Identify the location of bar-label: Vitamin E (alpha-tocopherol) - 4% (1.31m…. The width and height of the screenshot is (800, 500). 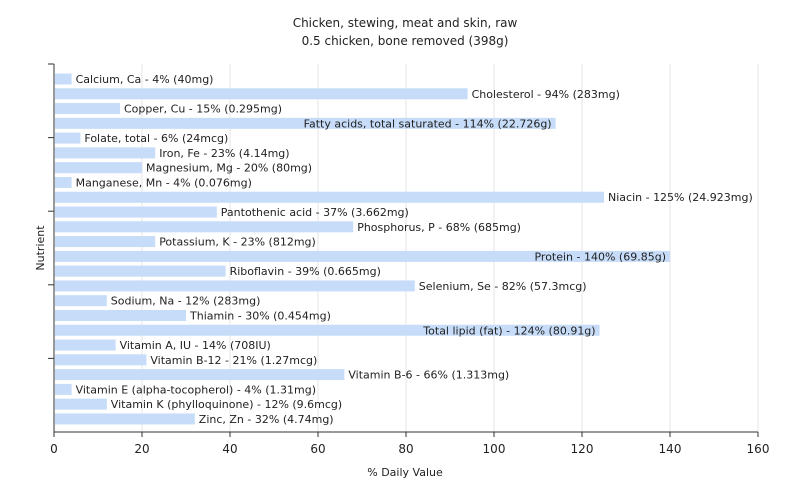
(196, 389).